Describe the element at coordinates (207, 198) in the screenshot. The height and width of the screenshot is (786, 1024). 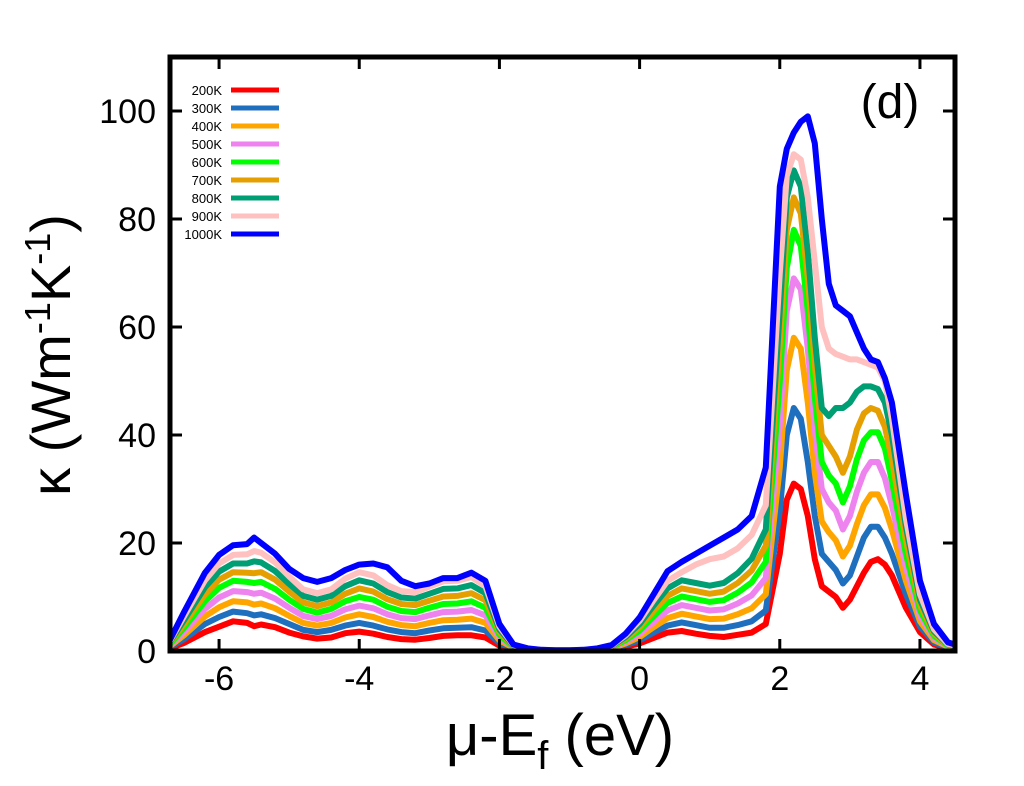
I see `legend-label-800K: 800K` at that location.